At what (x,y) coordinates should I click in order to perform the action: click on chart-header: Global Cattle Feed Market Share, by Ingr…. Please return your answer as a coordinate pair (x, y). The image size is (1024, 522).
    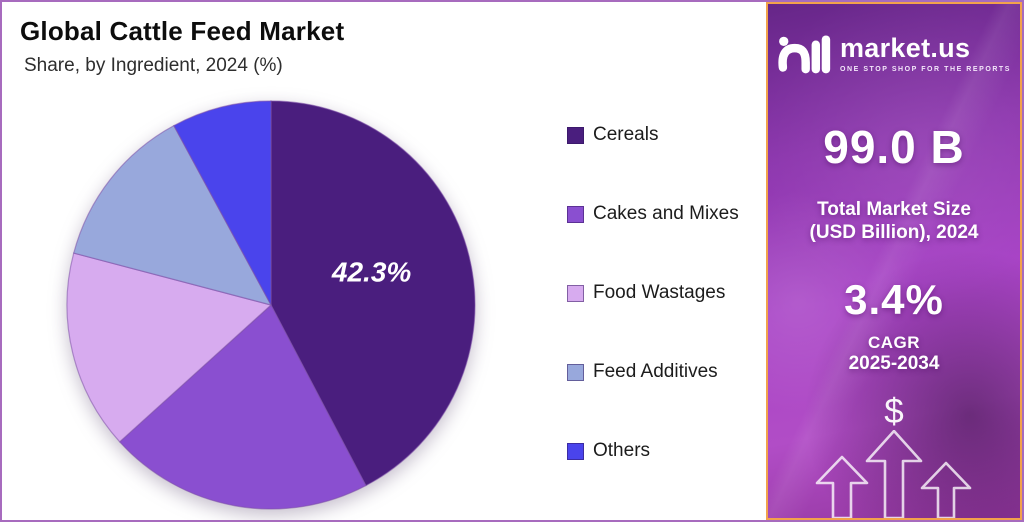
    Looking at the image, I should click on (182, 46).